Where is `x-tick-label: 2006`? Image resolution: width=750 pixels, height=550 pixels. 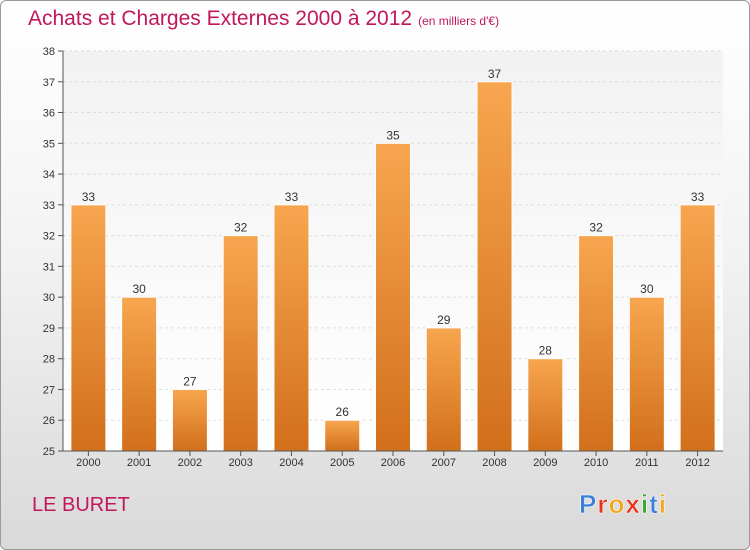 x-tick-label: 2006 is located at coordinates (393, 463).